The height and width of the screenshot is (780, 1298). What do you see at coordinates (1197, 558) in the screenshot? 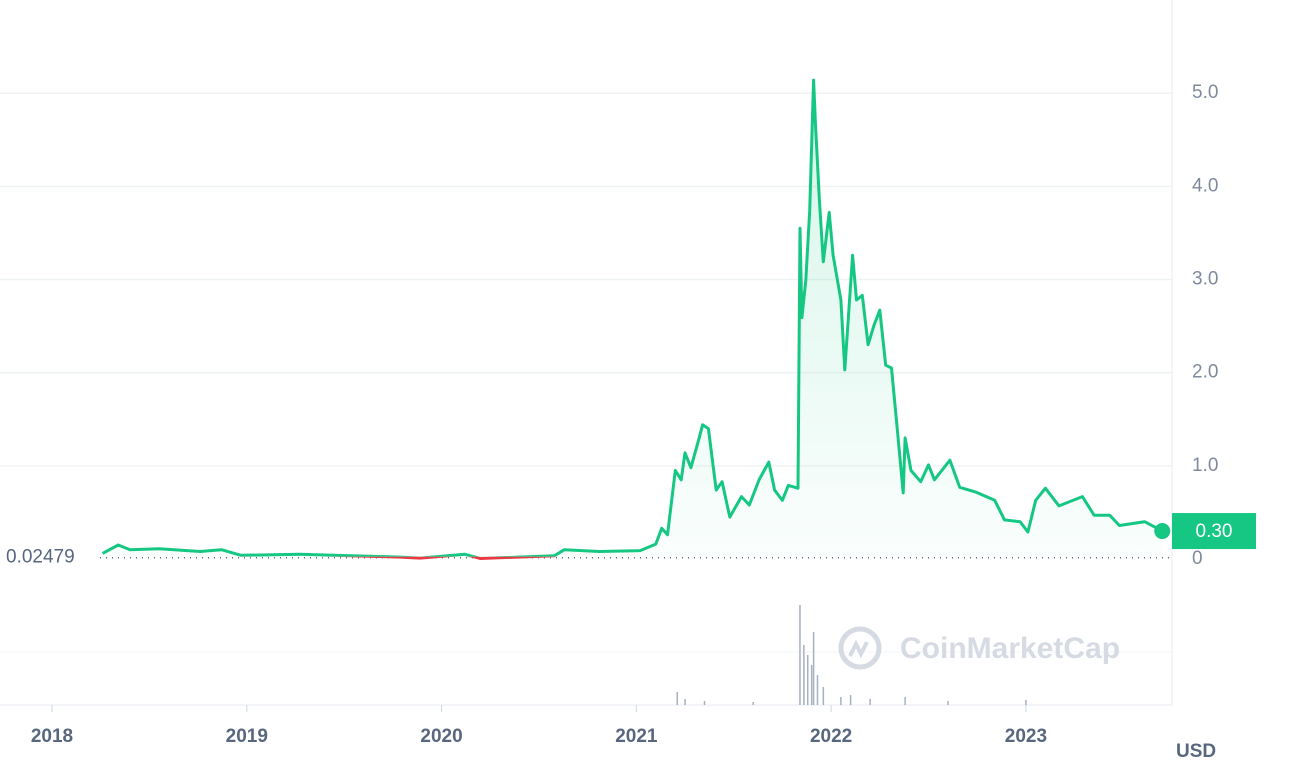
I see `y-tick-label: 0` at bounding box center [1197, 558].